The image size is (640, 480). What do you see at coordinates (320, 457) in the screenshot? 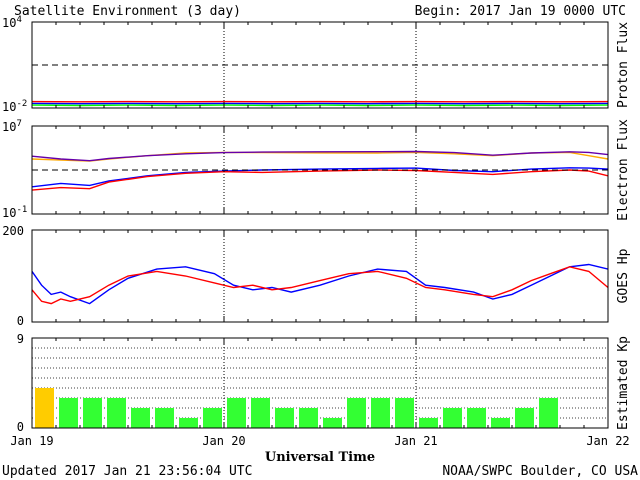
I see `x-axis-label: Universal Time` at bounding box center [320, 457].